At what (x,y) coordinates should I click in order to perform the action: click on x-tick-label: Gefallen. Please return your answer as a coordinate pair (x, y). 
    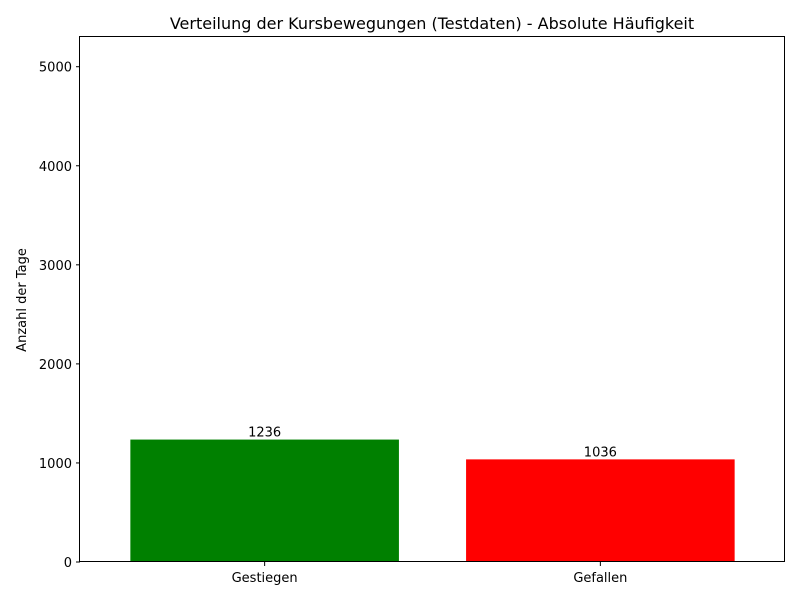
    Looking at the image, I should click on (600, 578).